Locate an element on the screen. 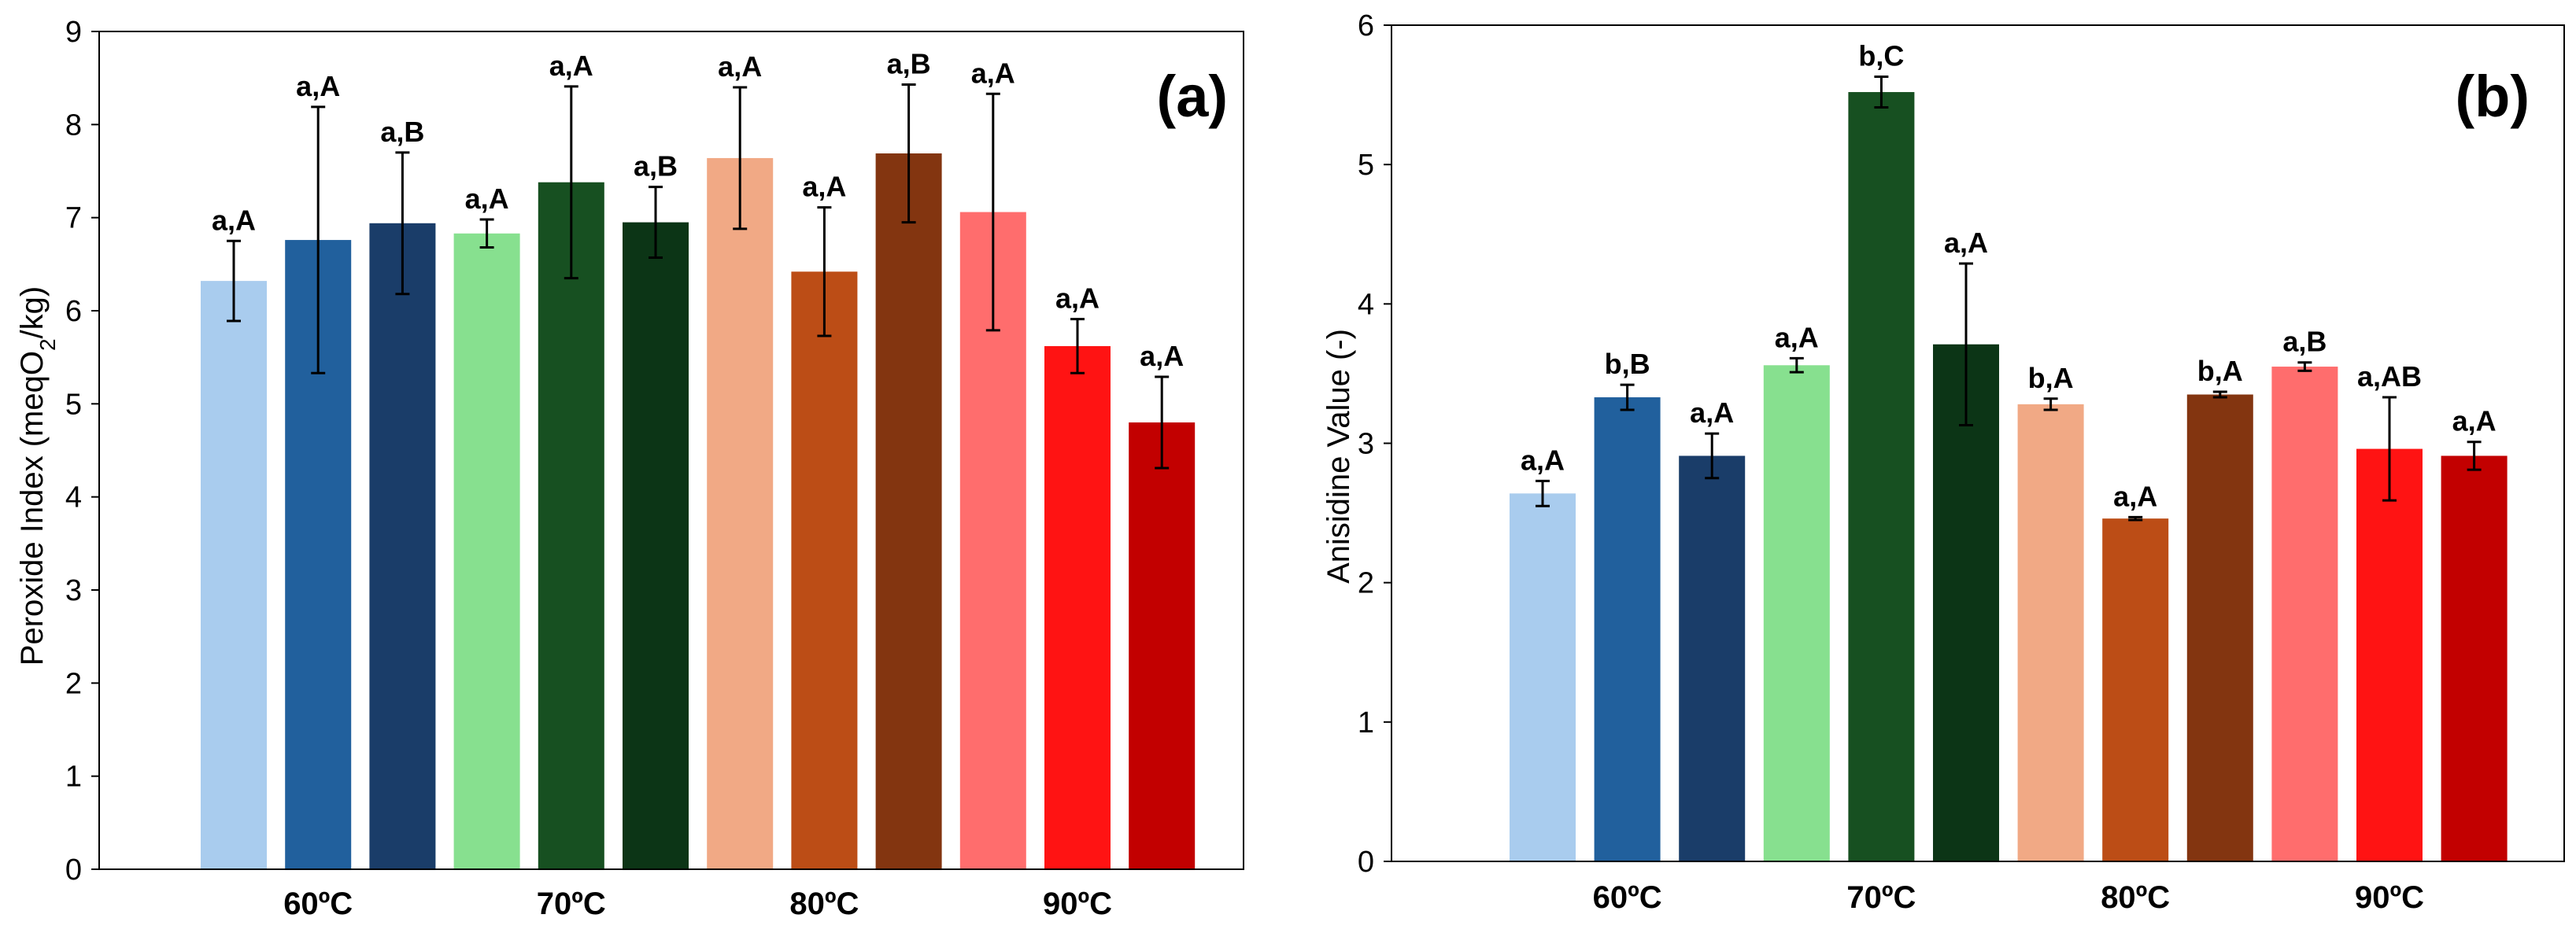 This screenshot has width=2576, height=944. panel-label-a: (a) is located at coordinates (1192, 96).